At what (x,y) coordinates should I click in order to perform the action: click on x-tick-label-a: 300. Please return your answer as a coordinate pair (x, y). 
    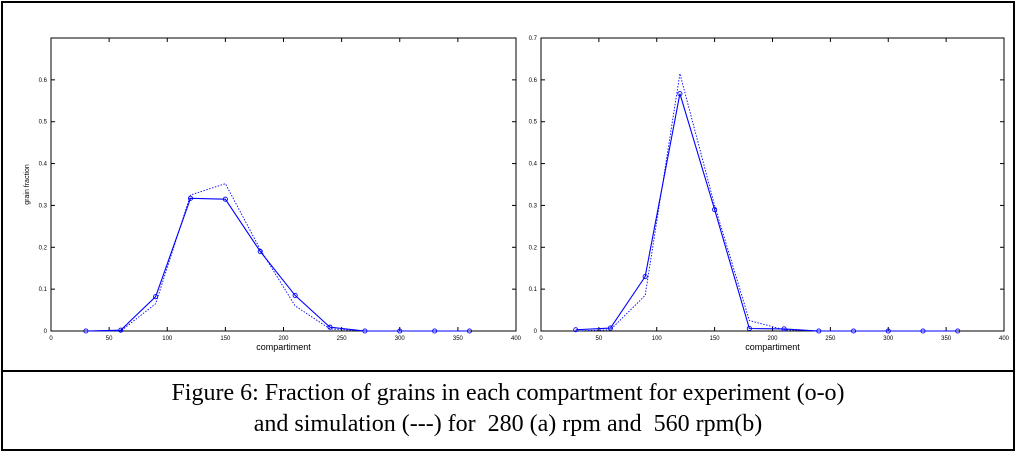
    Looking at the image, I should click on (400, 339).